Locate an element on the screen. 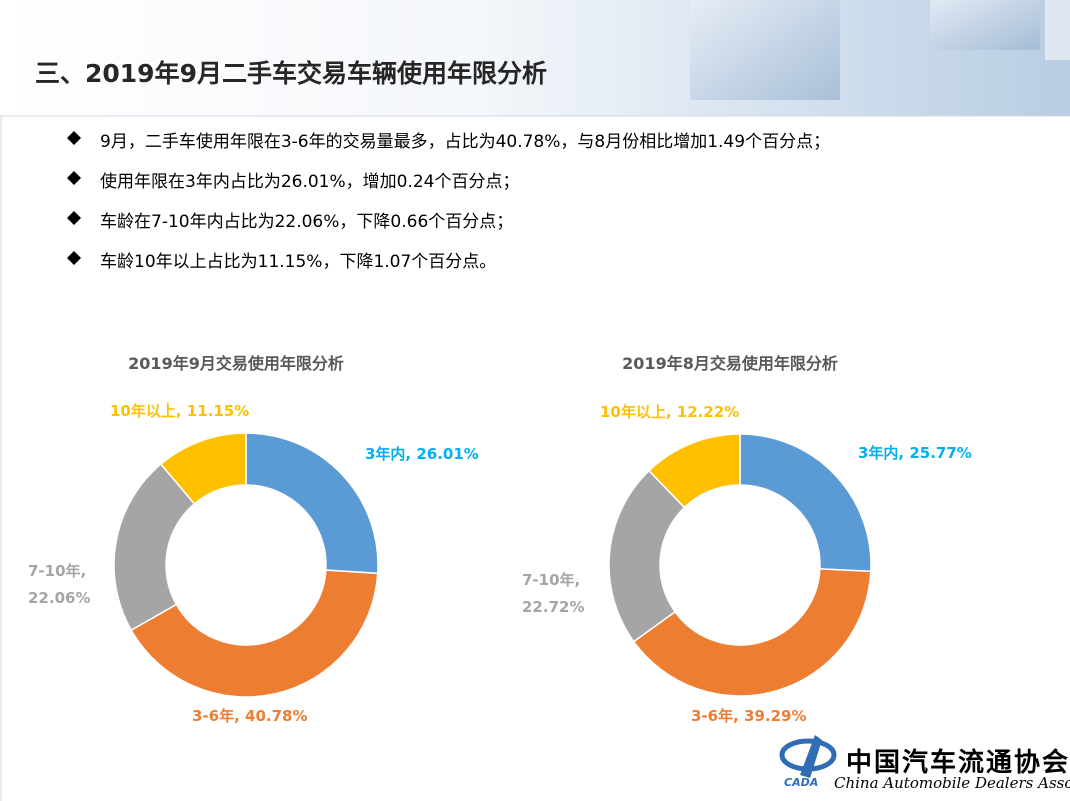 The image size is (1070, 801). data-label: 7-10年, 22.72% is located at coordinates (553, 593).